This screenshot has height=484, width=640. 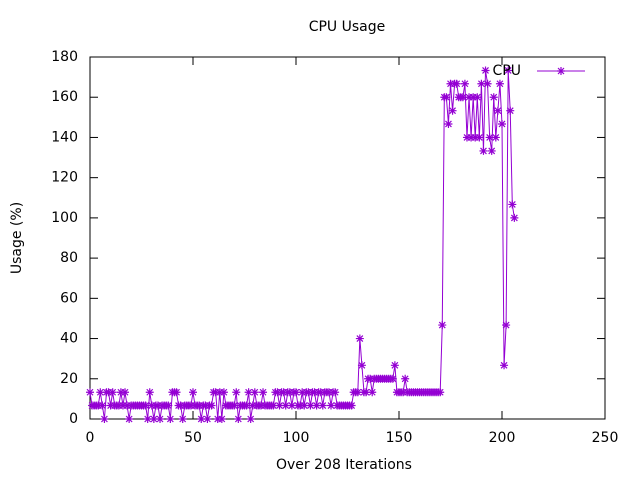 I want to click on y-tick-label: 60, so click(x=69, y=298).